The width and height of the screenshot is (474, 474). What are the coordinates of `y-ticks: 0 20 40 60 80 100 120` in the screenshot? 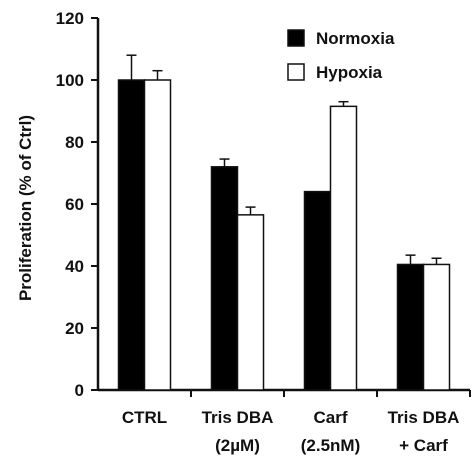 It's located at (77, 204).